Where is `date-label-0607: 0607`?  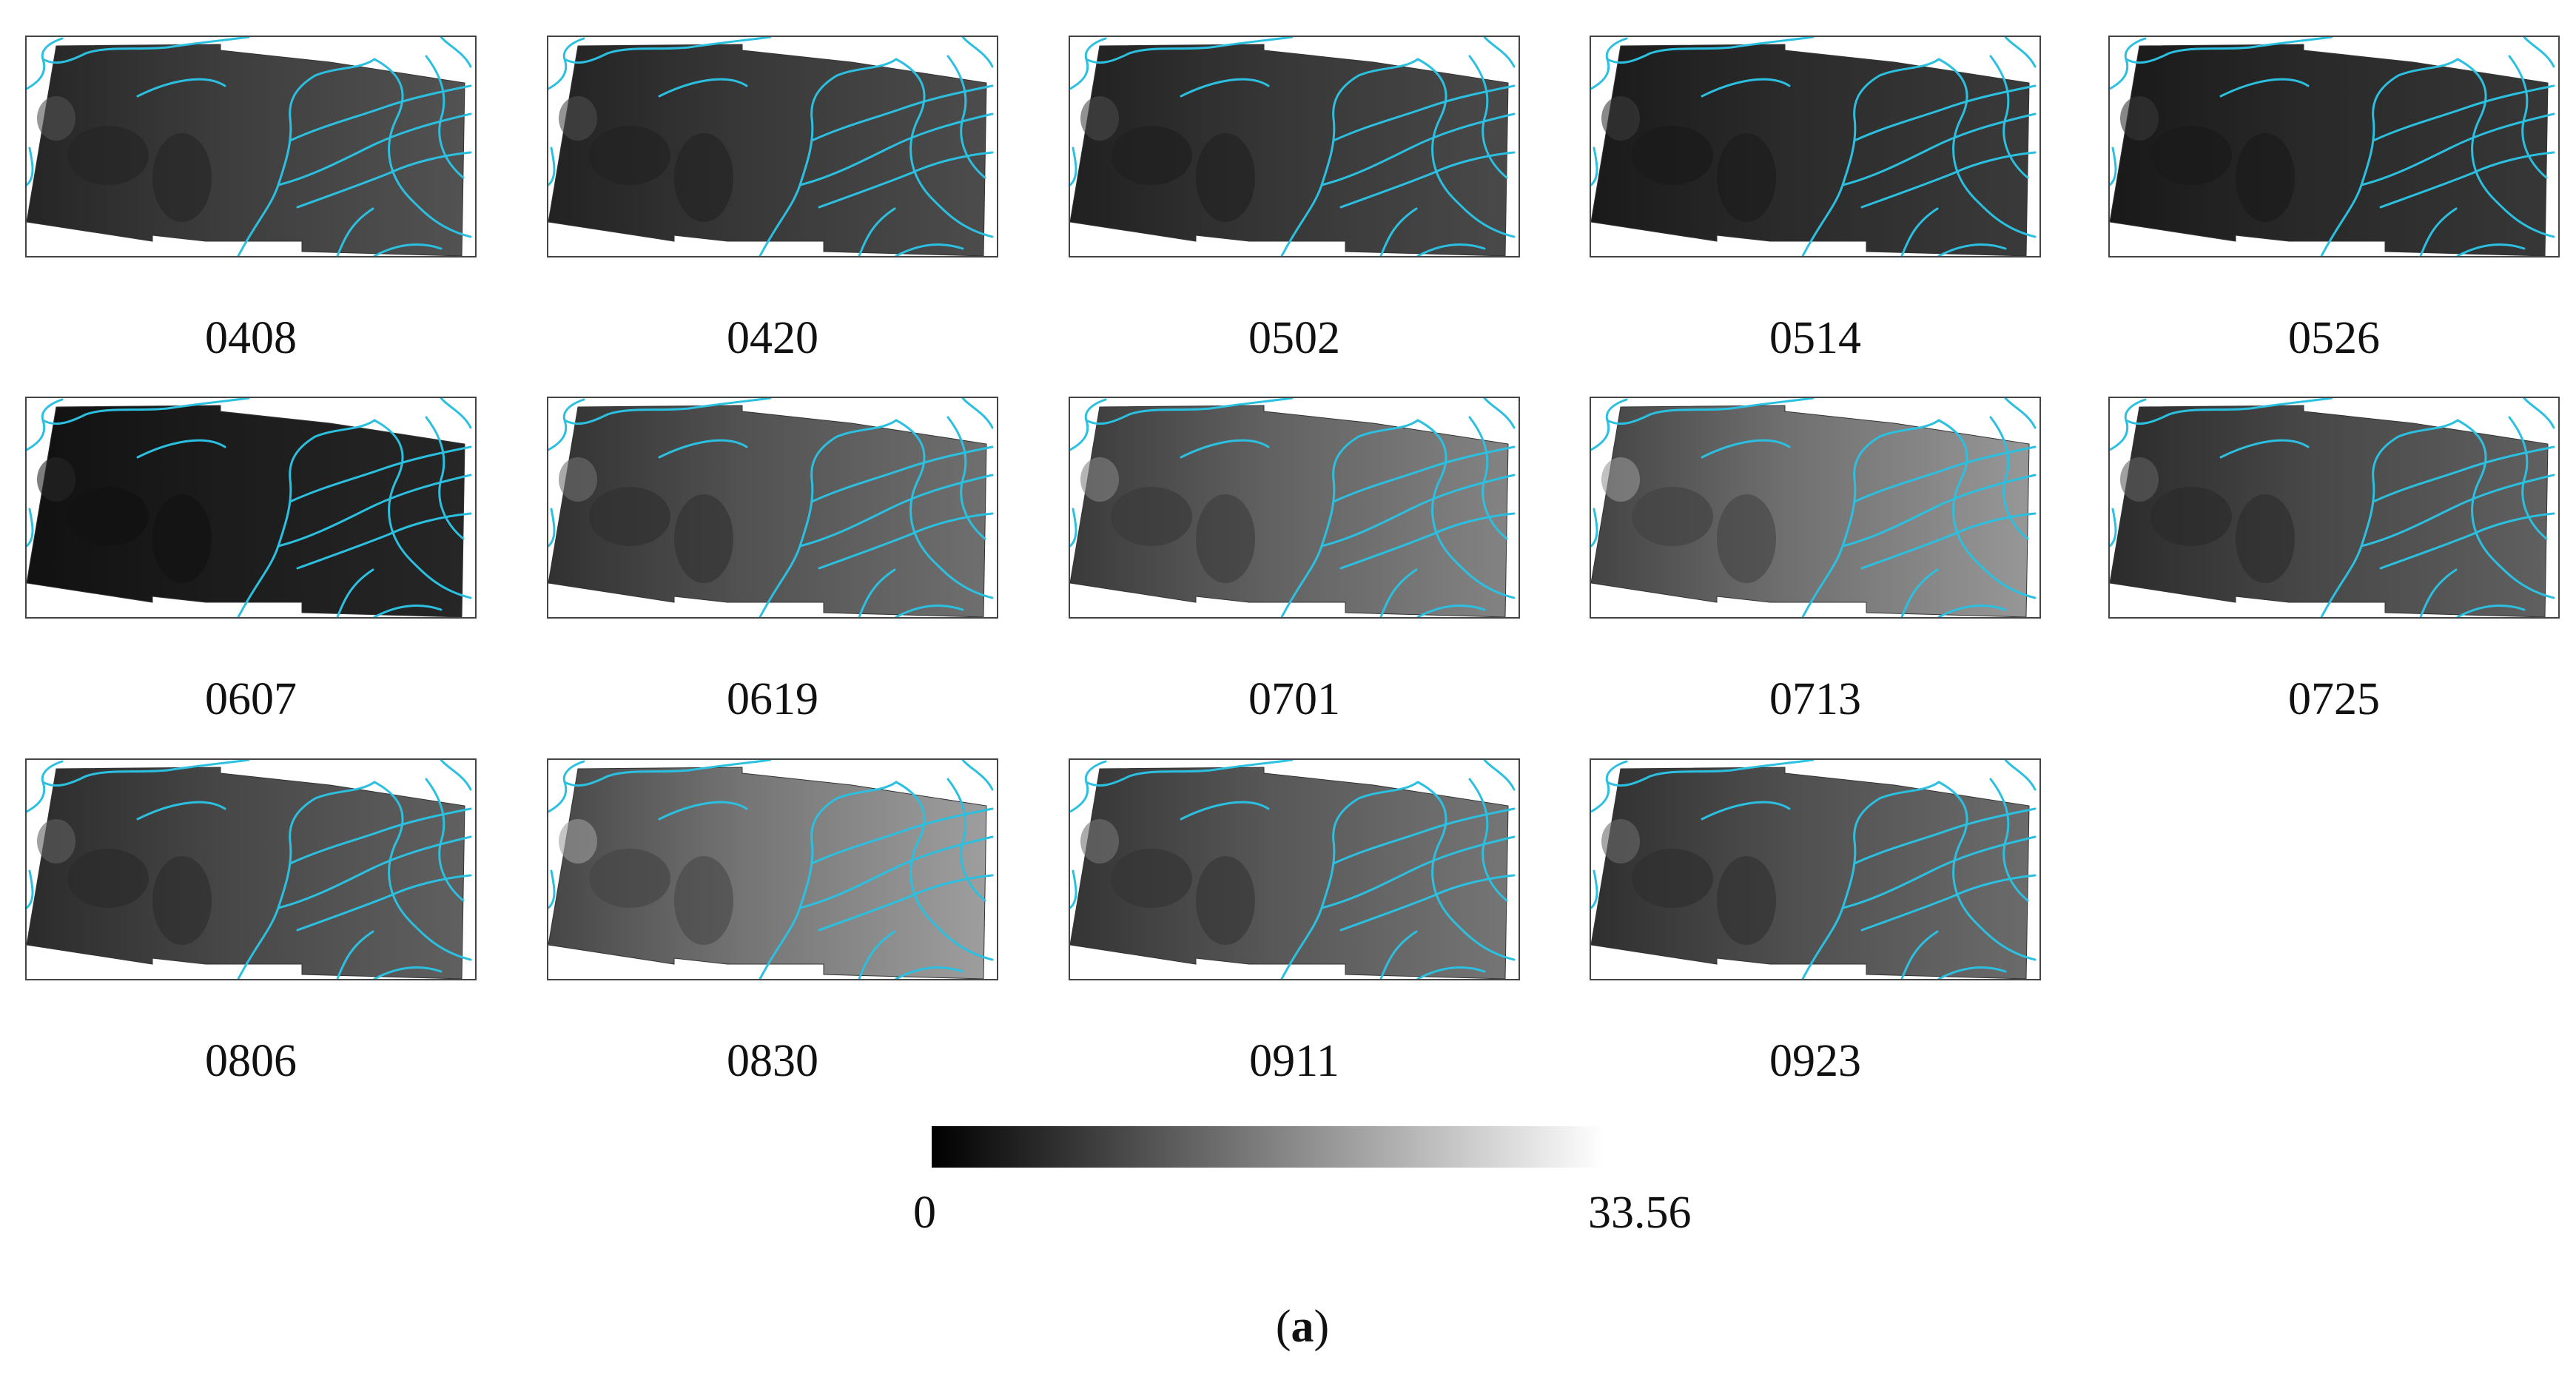 date-label-0607: 0607 is located at coordinates (251, 699).